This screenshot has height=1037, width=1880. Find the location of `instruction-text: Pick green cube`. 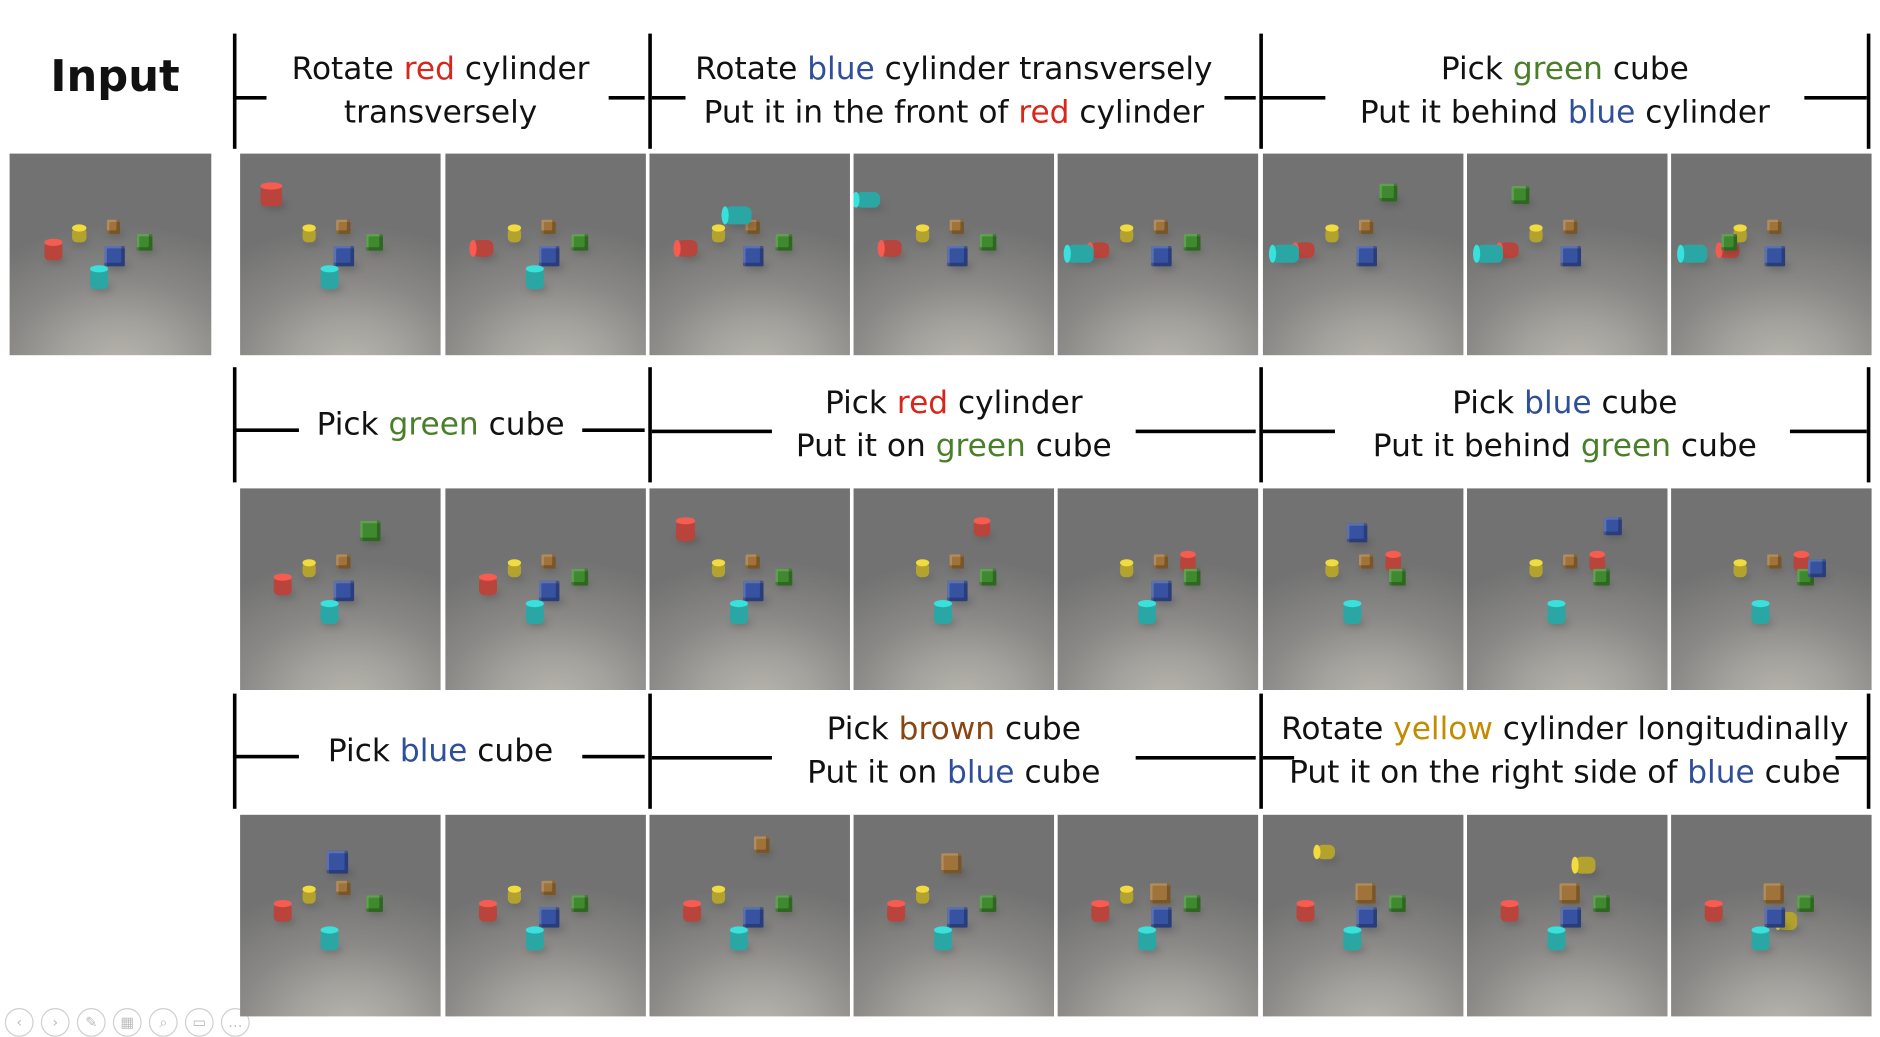

instruction-text: Pick green cube is located at coordinates (441, 424).